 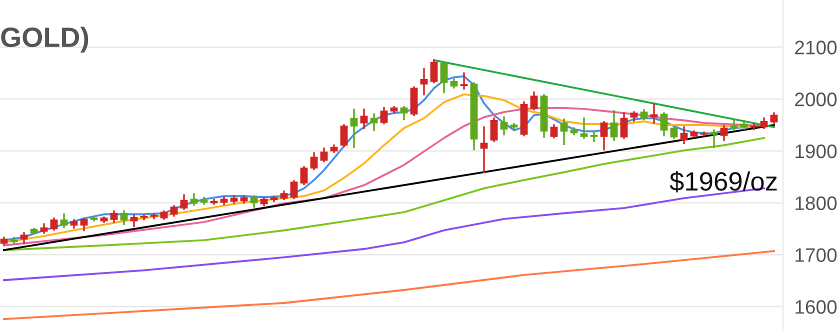 What do you see at coordinates (44, 39) in the screenshot?
I see `text: GOLD)` at bounding box center [44, 39].